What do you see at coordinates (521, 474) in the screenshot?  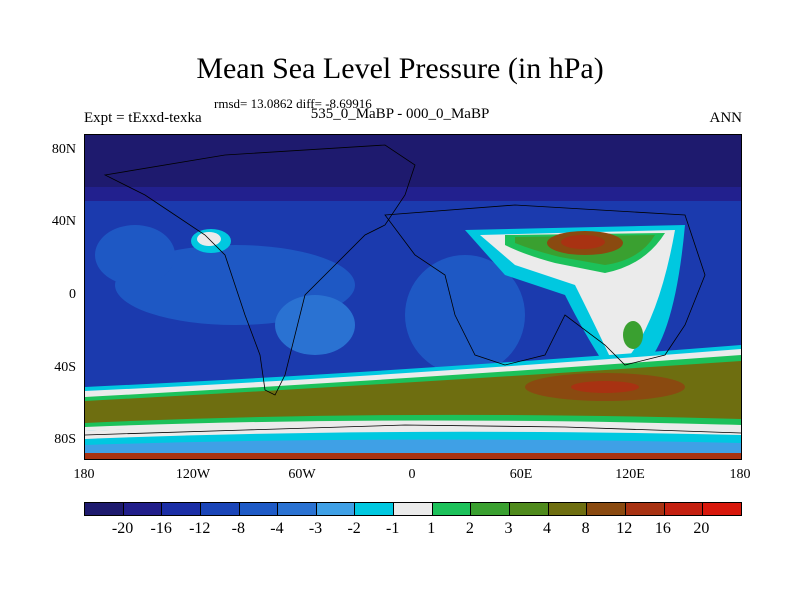 I see `lon-label-60e: 60E` at bounding box center [521, 474].